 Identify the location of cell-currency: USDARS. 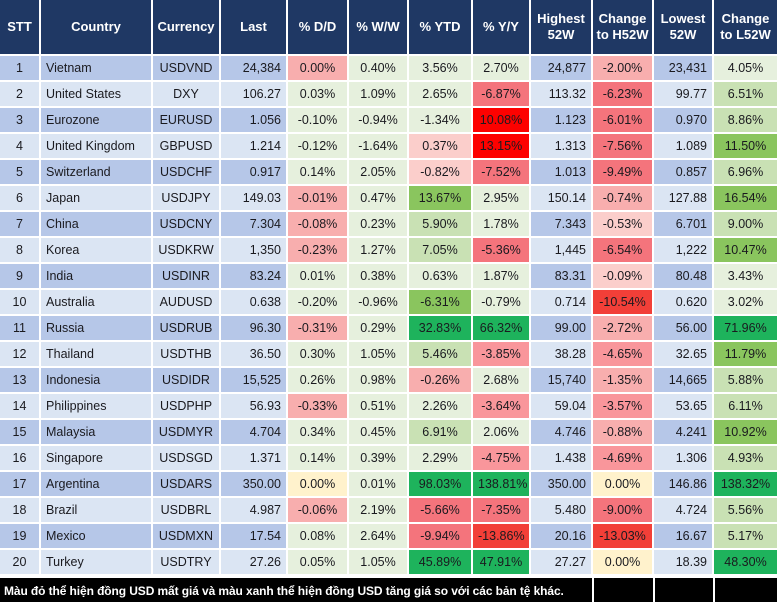
(186, 484).